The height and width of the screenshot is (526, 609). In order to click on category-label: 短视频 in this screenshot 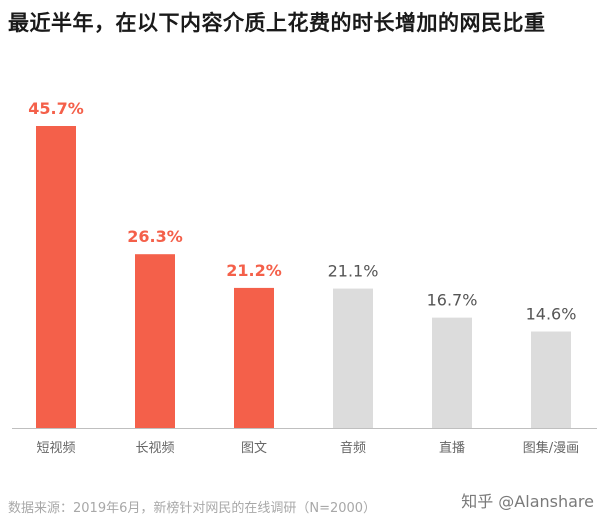, I will do `click(55, 448)`.